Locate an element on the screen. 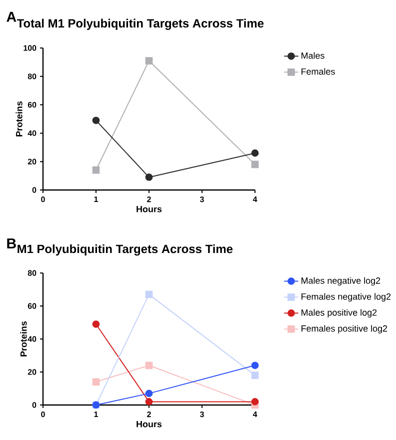  text: B is located at coordinates (11, 243).